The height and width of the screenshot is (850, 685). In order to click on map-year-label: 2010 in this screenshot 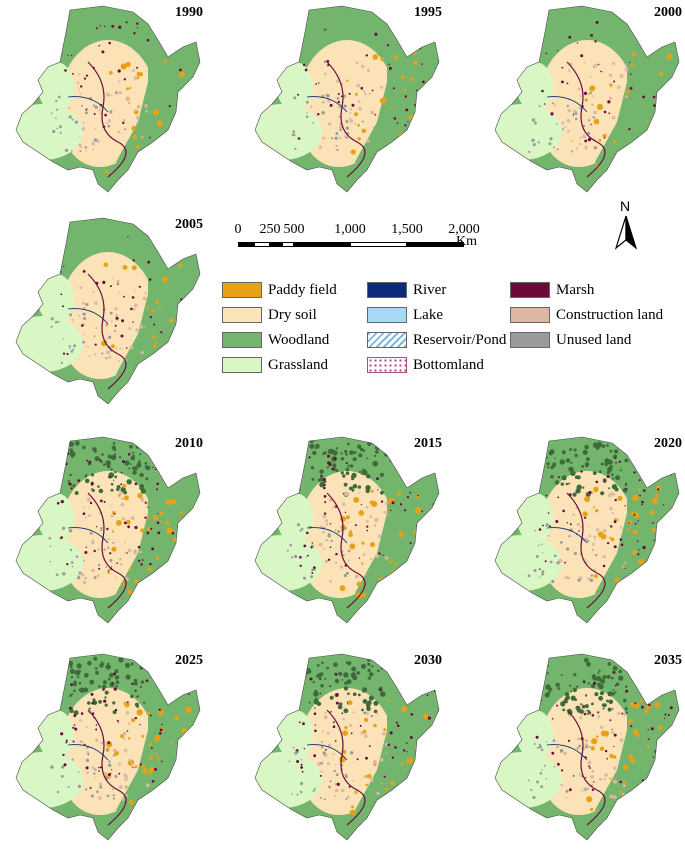, I will do `click(189, 443)`.